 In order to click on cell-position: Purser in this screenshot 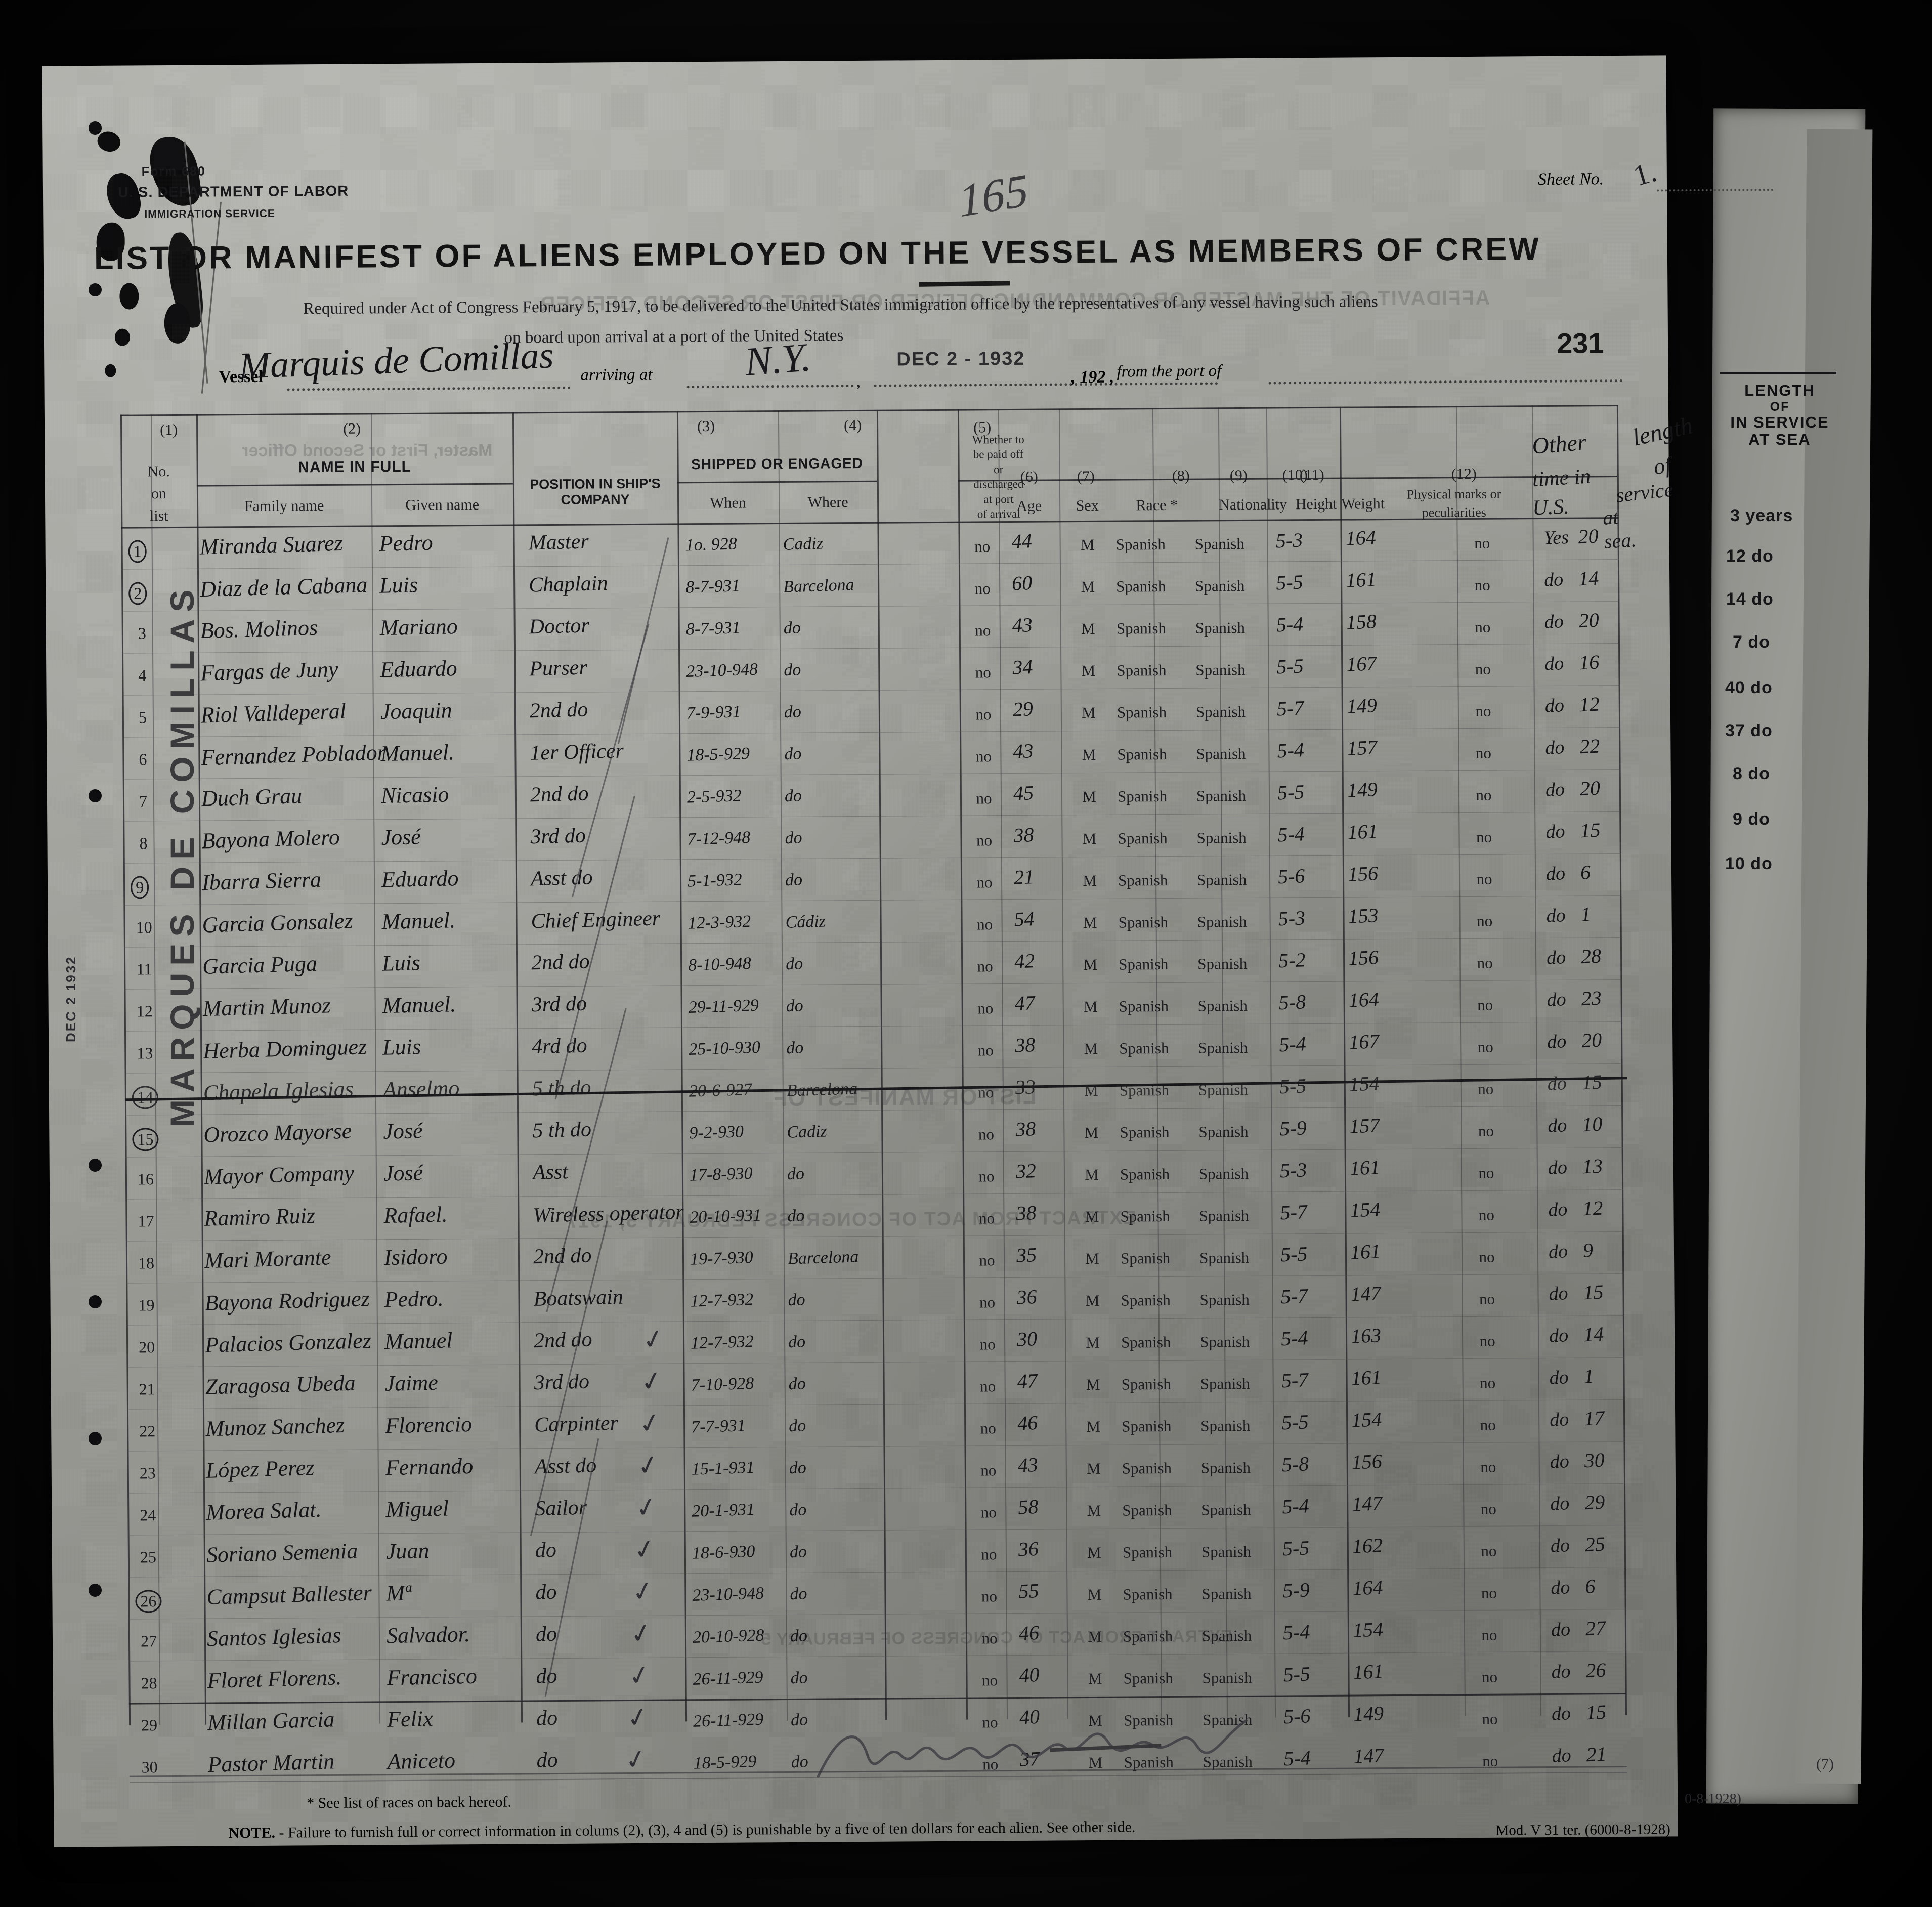, I will do `click(558, 668)`.